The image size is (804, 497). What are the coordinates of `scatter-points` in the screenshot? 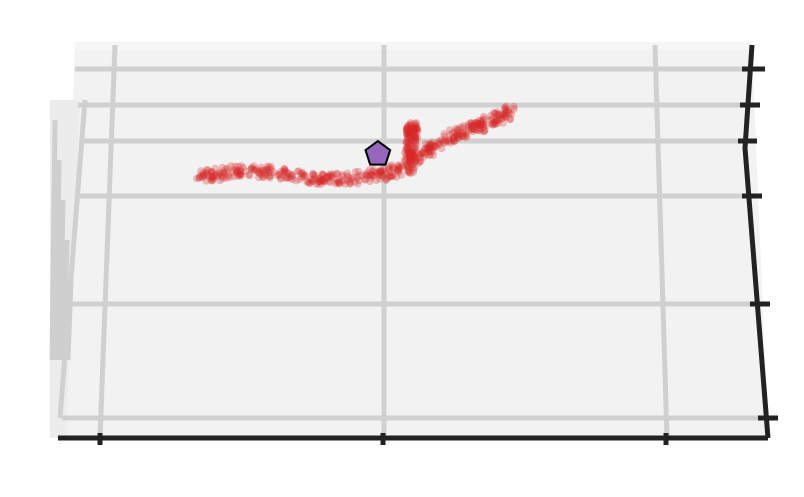 It's located at (355, 145).